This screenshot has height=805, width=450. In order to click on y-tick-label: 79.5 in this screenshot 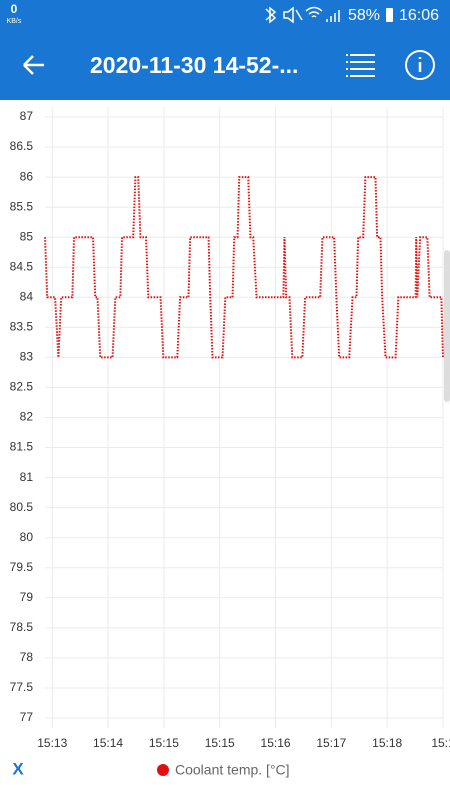, I will do `click(22, 567)`.